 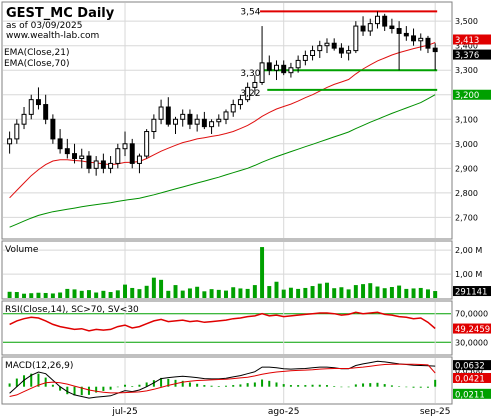 What do you see at coordinates (60, 13) in the screenshot?
I see `chart-title: GEST_MC Daily` at bounding box center [60, 13].